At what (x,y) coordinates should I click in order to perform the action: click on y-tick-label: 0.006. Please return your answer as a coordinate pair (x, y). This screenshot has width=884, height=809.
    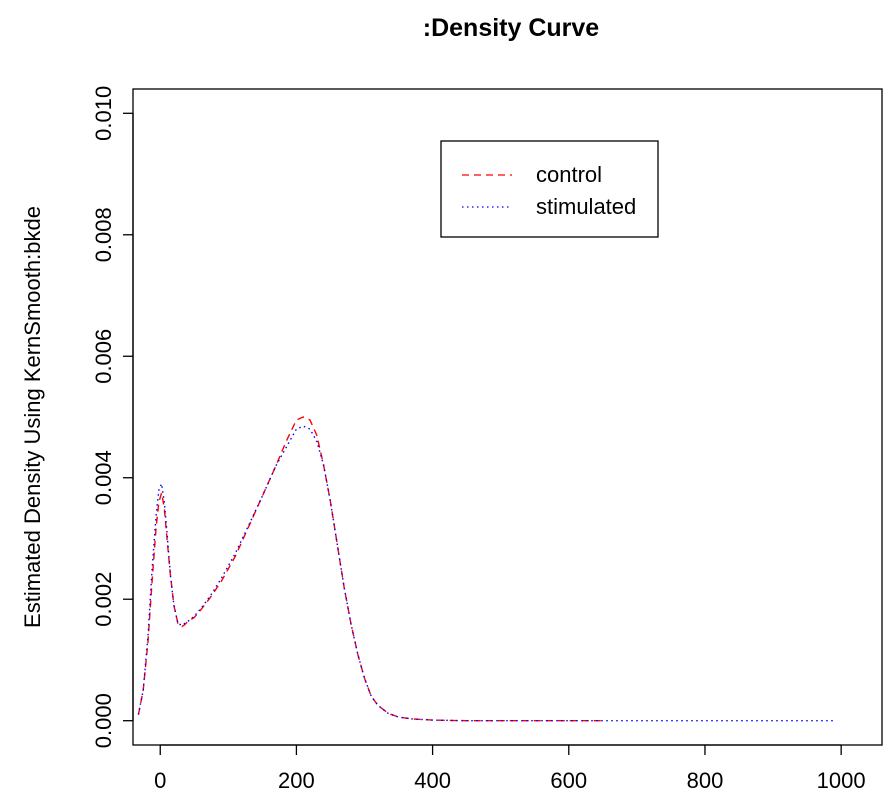
    Looking at the image, I should click on (103, 356).